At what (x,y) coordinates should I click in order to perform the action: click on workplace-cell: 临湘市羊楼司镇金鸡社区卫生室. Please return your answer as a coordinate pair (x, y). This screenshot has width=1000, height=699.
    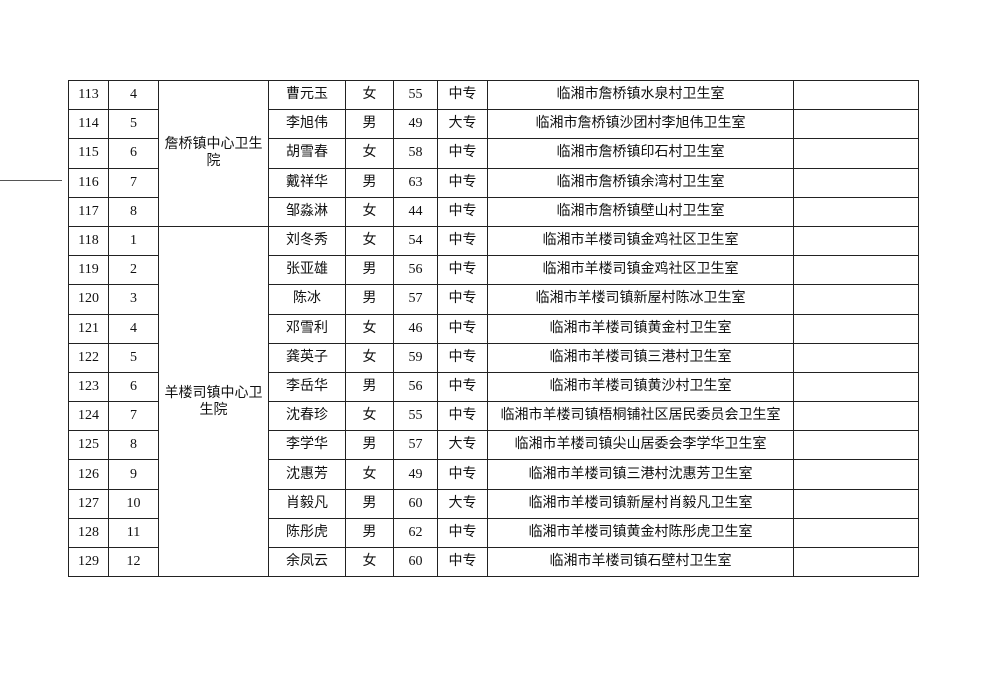
    Looking at the image, I should click on (640, 270).